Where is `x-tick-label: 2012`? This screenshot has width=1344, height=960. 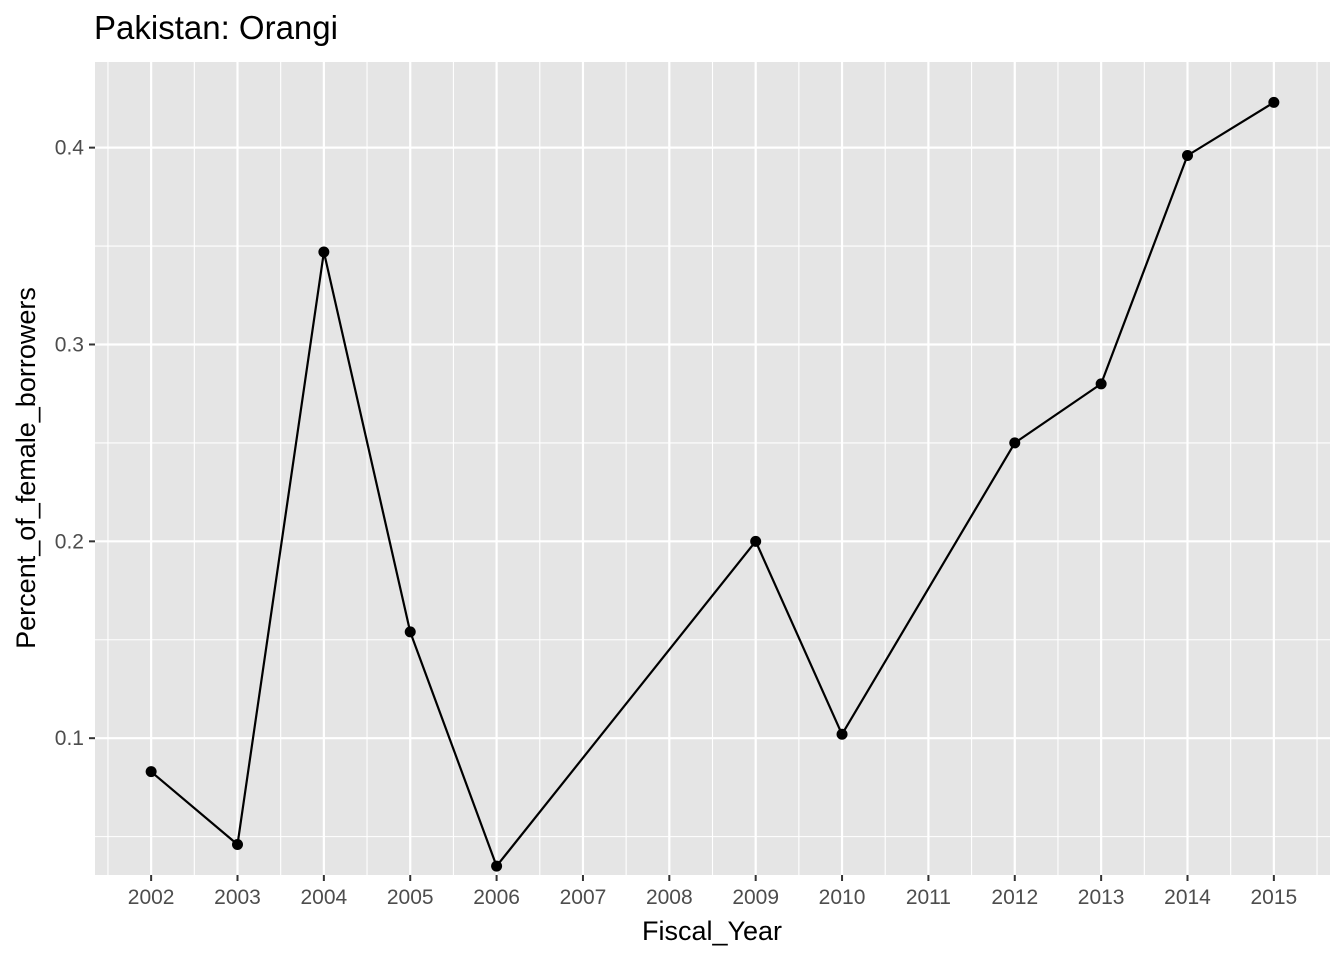
x-tick-label: 2012 is located at coordinates (1014, 897).